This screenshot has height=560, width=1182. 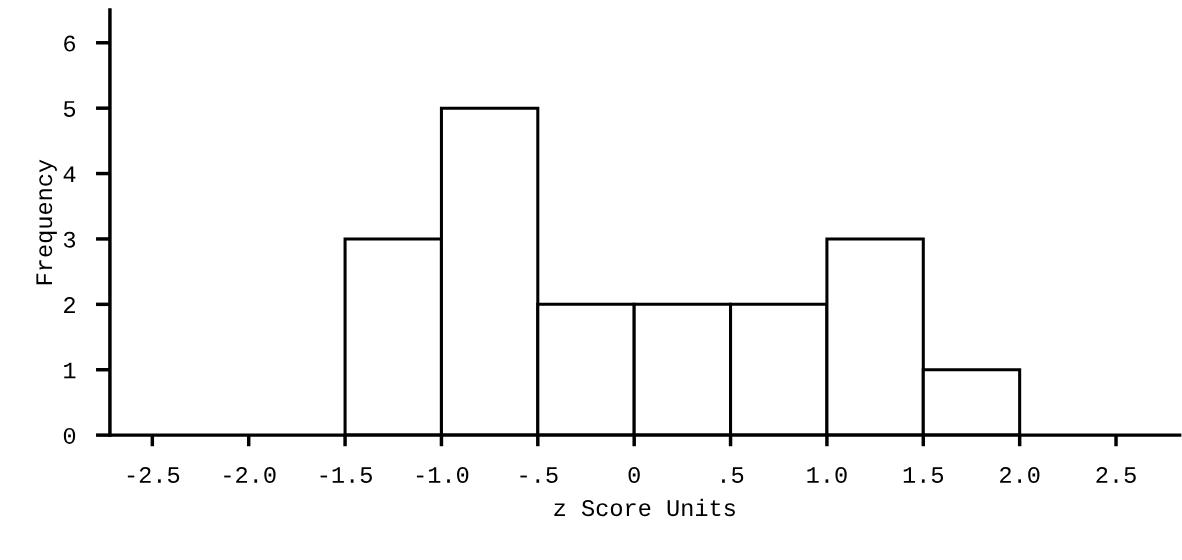 I want to click on x-tick-label: .5, so click(x=733, y=475).